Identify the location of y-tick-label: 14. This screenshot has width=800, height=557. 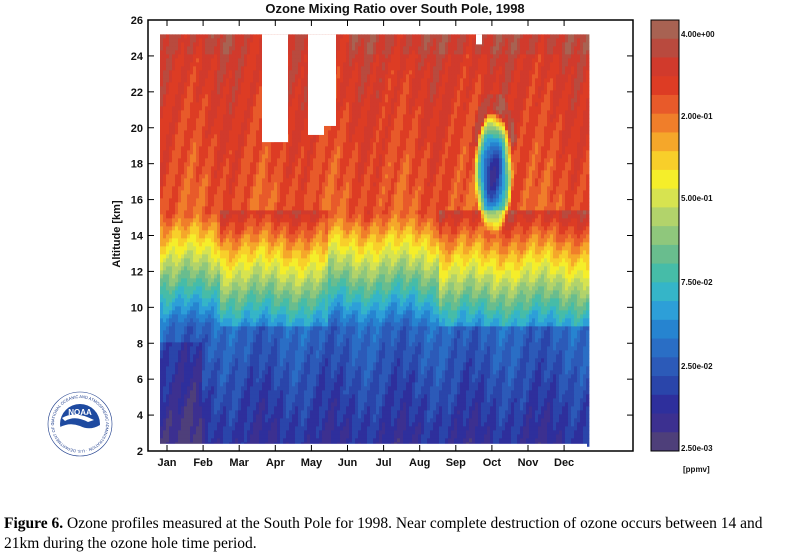
(137, 237).